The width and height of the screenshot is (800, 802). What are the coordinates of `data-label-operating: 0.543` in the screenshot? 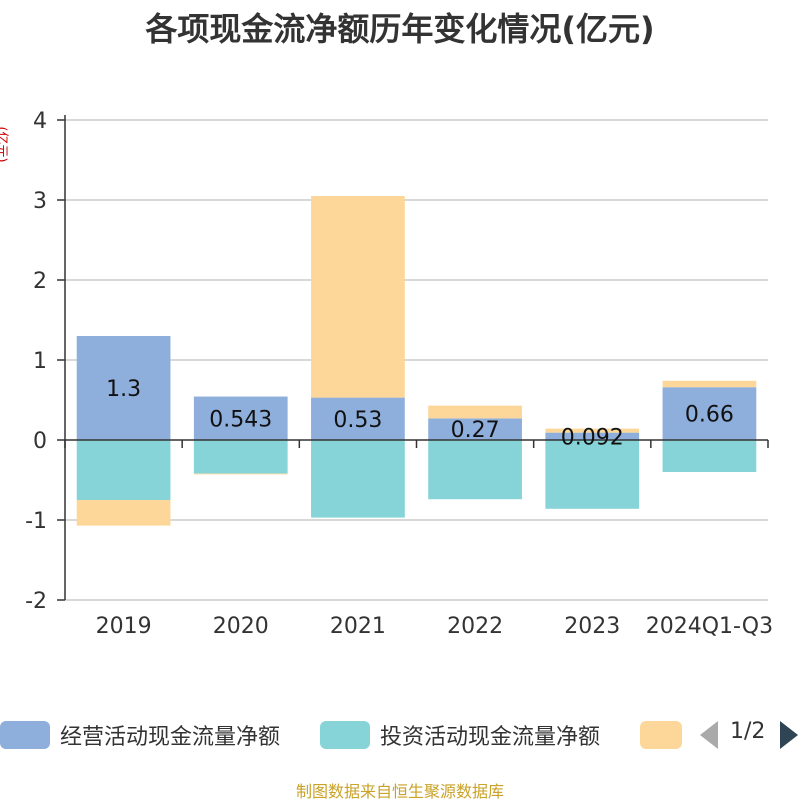 It's located at (240, 419).